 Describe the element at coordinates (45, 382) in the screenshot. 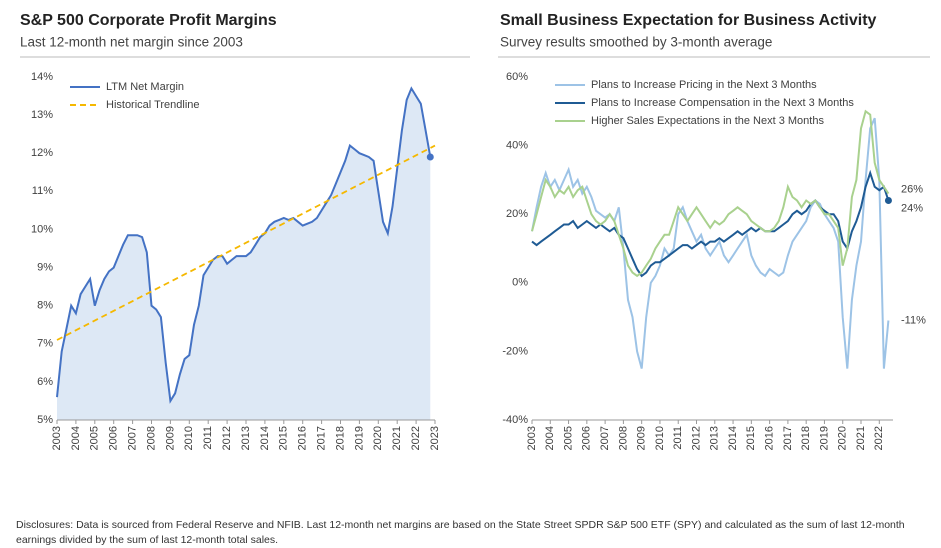

I see `y-tick-label: 6%` at that location.